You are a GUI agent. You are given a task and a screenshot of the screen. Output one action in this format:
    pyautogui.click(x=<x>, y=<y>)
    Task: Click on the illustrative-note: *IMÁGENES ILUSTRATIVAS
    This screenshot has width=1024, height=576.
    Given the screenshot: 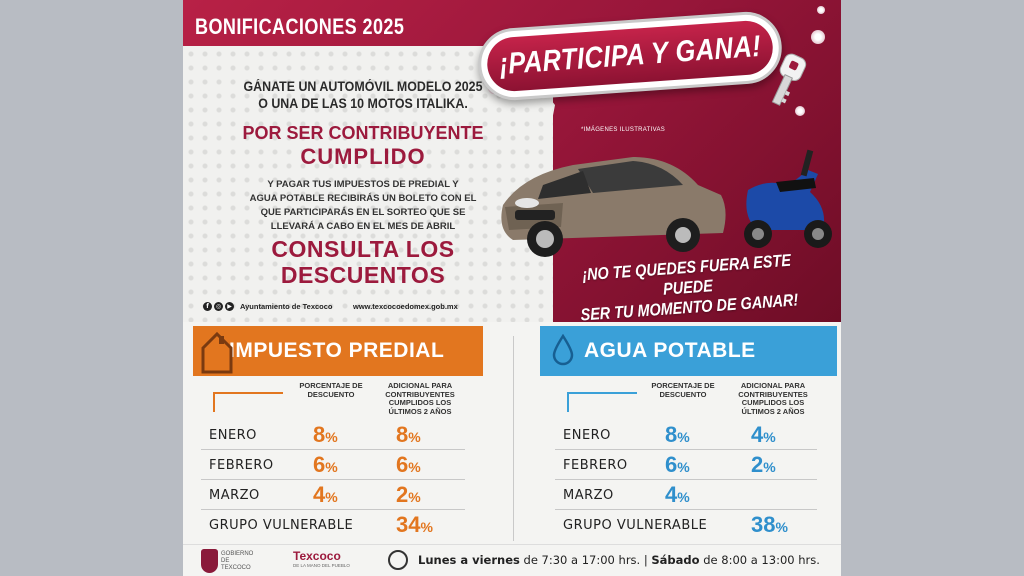 What is the action you would take?
    pyautogui.click(x=623, y=130)
    